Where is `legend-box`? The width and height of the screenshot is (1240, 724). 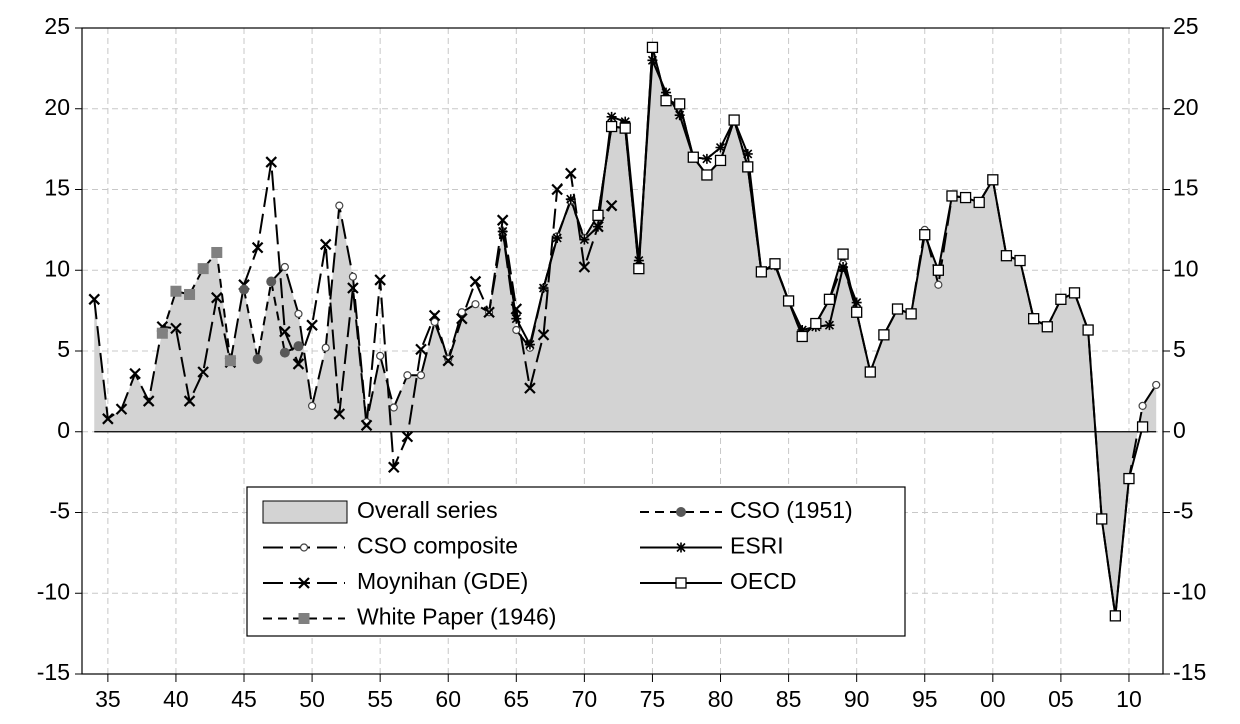 legend-box is located at coordinates (576, 561).